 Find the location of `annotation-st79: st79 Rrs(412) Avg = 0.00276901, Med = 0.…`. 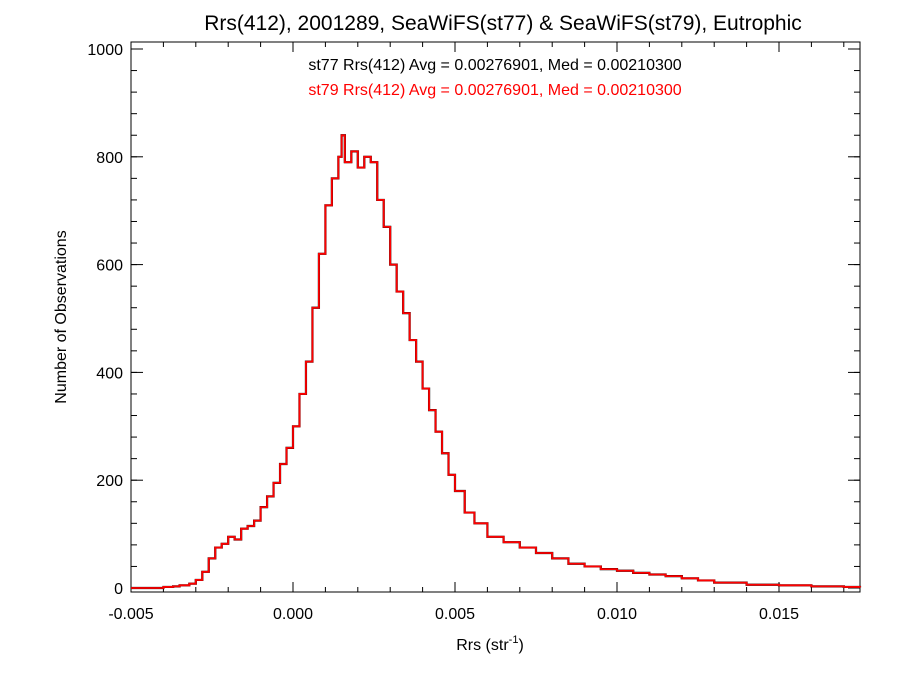

annotation-st79: st79 Rrs(412) Avg = 0.00276901, Med = 0.… is located at coordinates (494, 90).